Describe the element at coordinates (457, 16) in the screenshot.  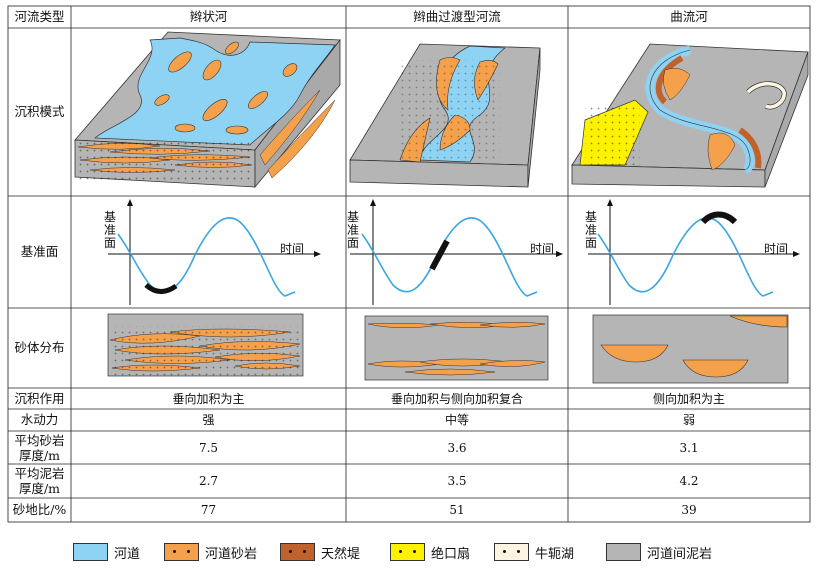
I see `header-transitional: 辫曲过渡型河流` at that location.